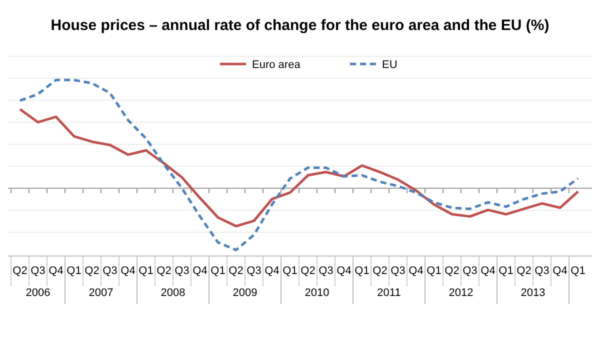  What do you see at coordinates (390, 65) in the screenshot?
I see `legend-label: EU` at bounding box center [390, 65].